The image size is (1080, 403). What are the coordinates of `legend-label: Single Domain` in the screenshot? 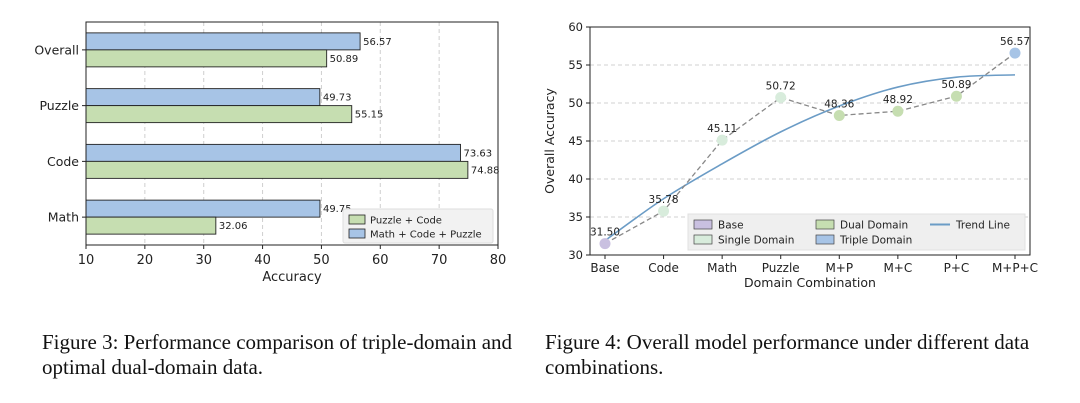 It's located at (756, 241).